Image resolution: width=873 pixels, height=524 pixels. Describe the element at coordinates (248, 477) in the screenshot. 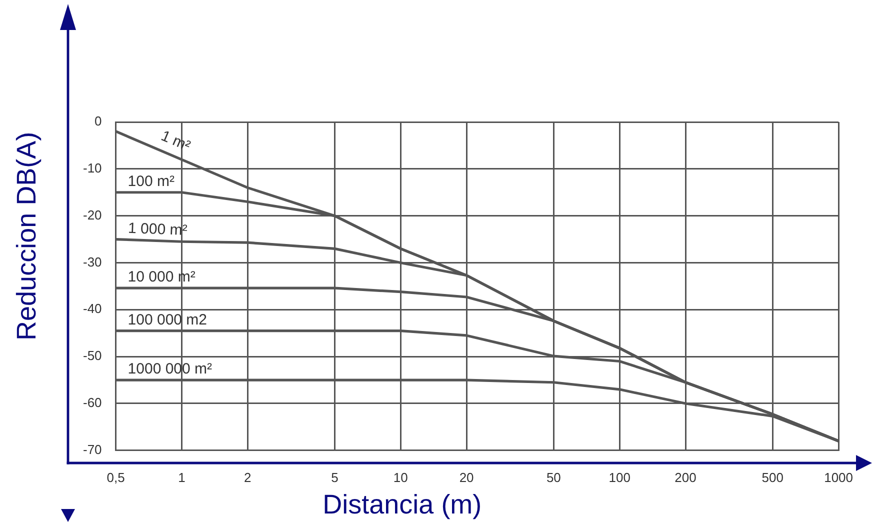

I see `x-tick-label: 2` at that location.